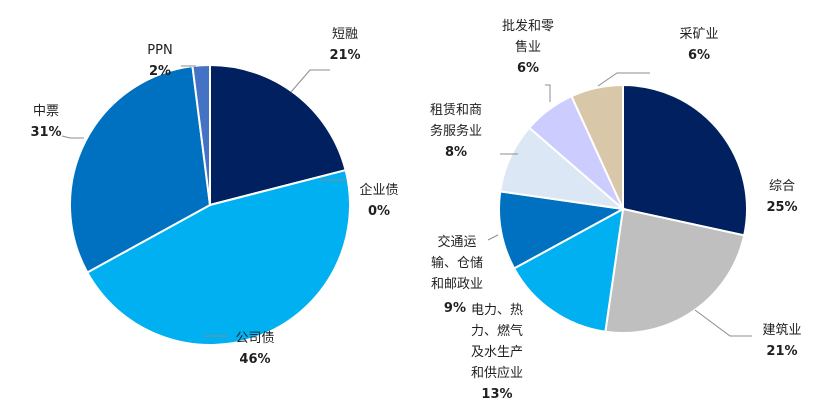 This screenshot has height=413, width=827. What do you see at coordinates (310, 81) in the screenshot?
I see `leader-duanrong` at bounding box center [310, 81].